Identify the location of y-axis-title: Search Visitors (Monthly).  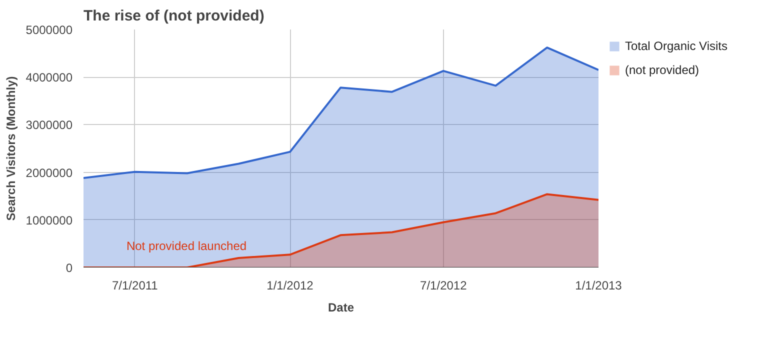
(11, 148).